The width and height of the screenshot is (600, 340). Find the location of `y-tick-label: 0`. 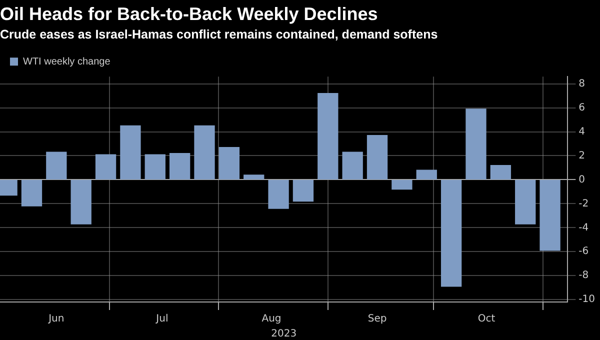

y-tick-label: 0 is located at coordinates (582, 180).